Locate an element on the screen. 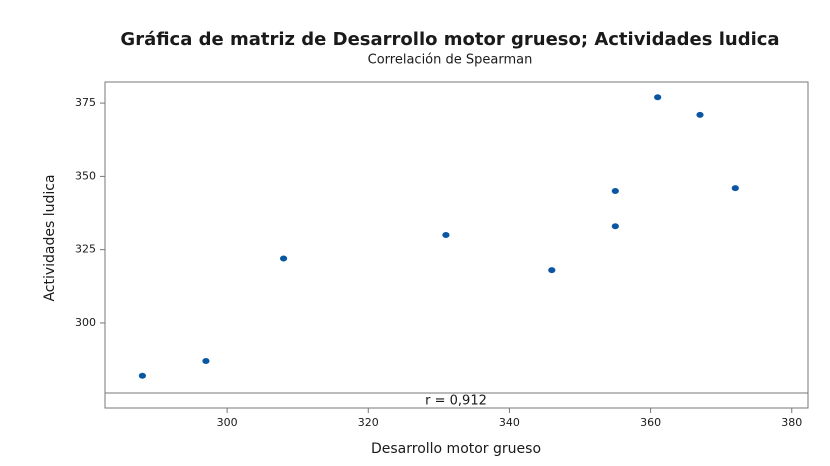 The height and width of the screenshot is (466, 830). y-axis-label: Actividades ludica is located at coordinates (50, 237).